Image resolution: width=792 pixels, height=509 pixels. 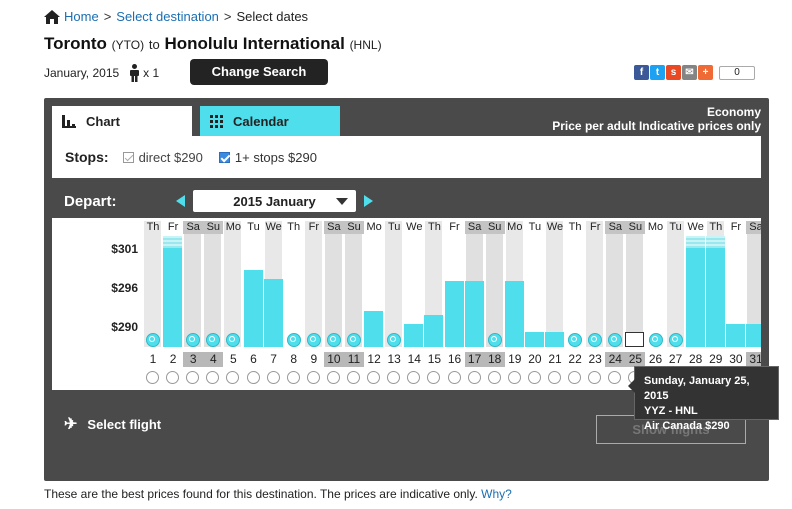 I want to click on prev-month-arrow-icon, so click(x=180, y=201).